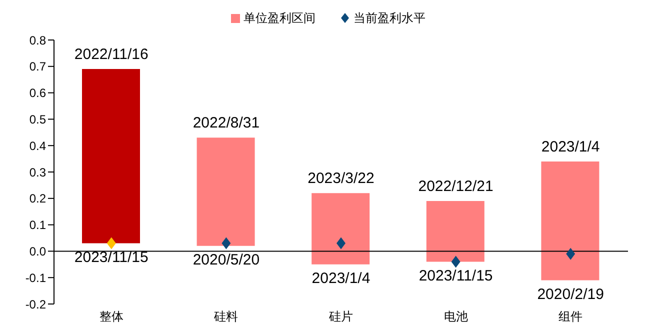  I want to click on y-tick-label: 0.0, so click(37, 251).